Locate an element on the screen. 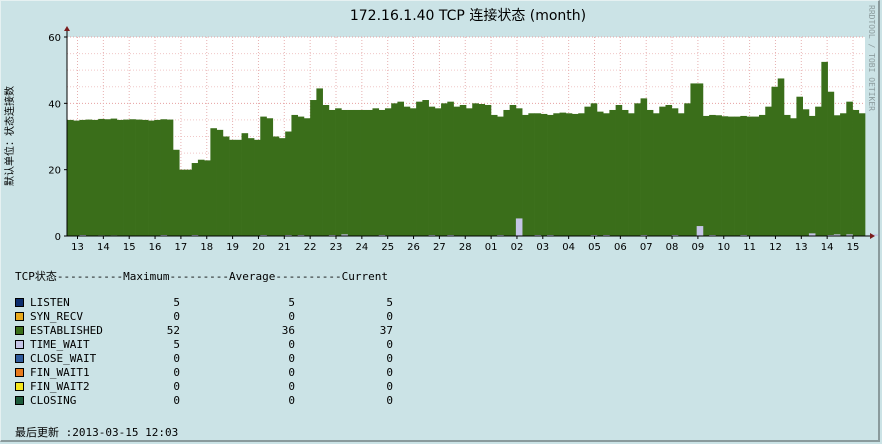 The height and width of the screenshot is (444, 882). legend-name: TIME_WAIT is located at coordinates (60, 344).